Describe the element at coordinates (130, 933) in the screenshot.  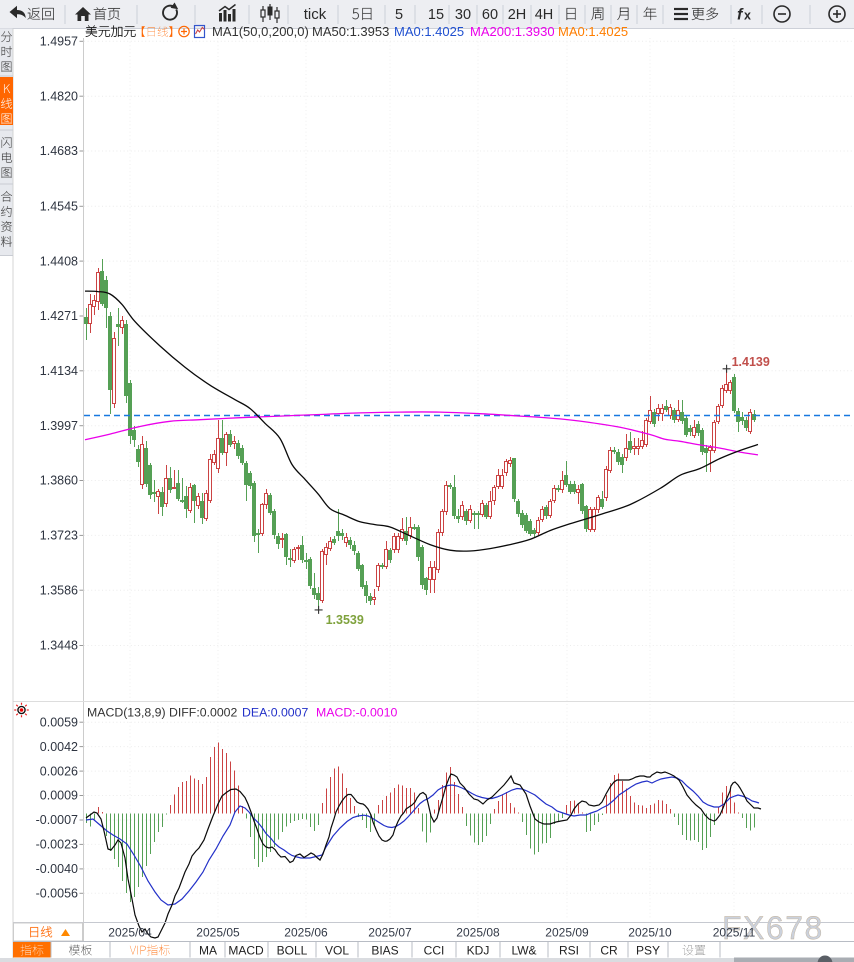
I see `svg-text: 2025/04` at that location.